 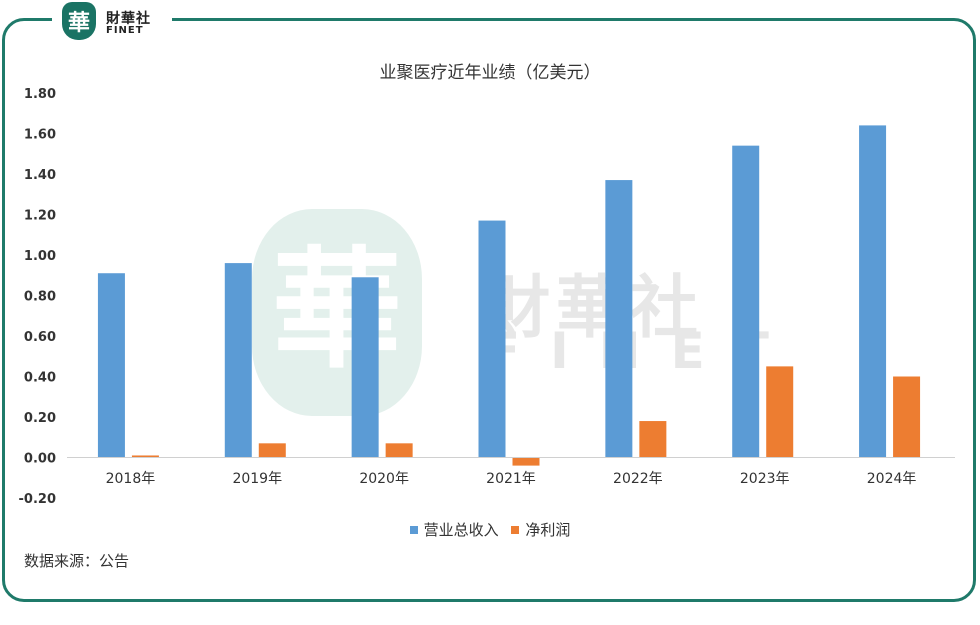 I want to click on x-tick-label: 2022年, so click(x=638, y=479).